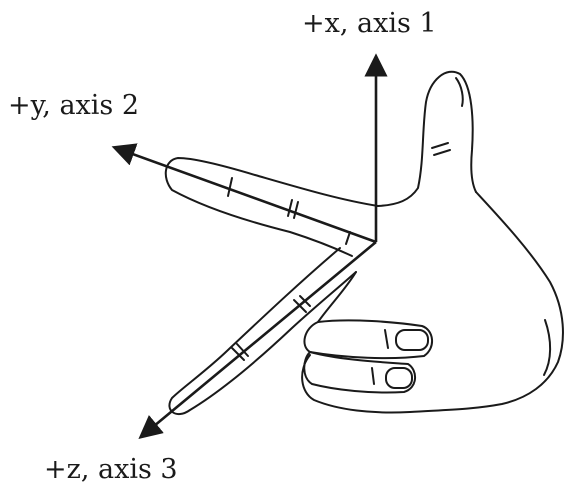  I want to click on fingernail-upper, so click(412, 340).